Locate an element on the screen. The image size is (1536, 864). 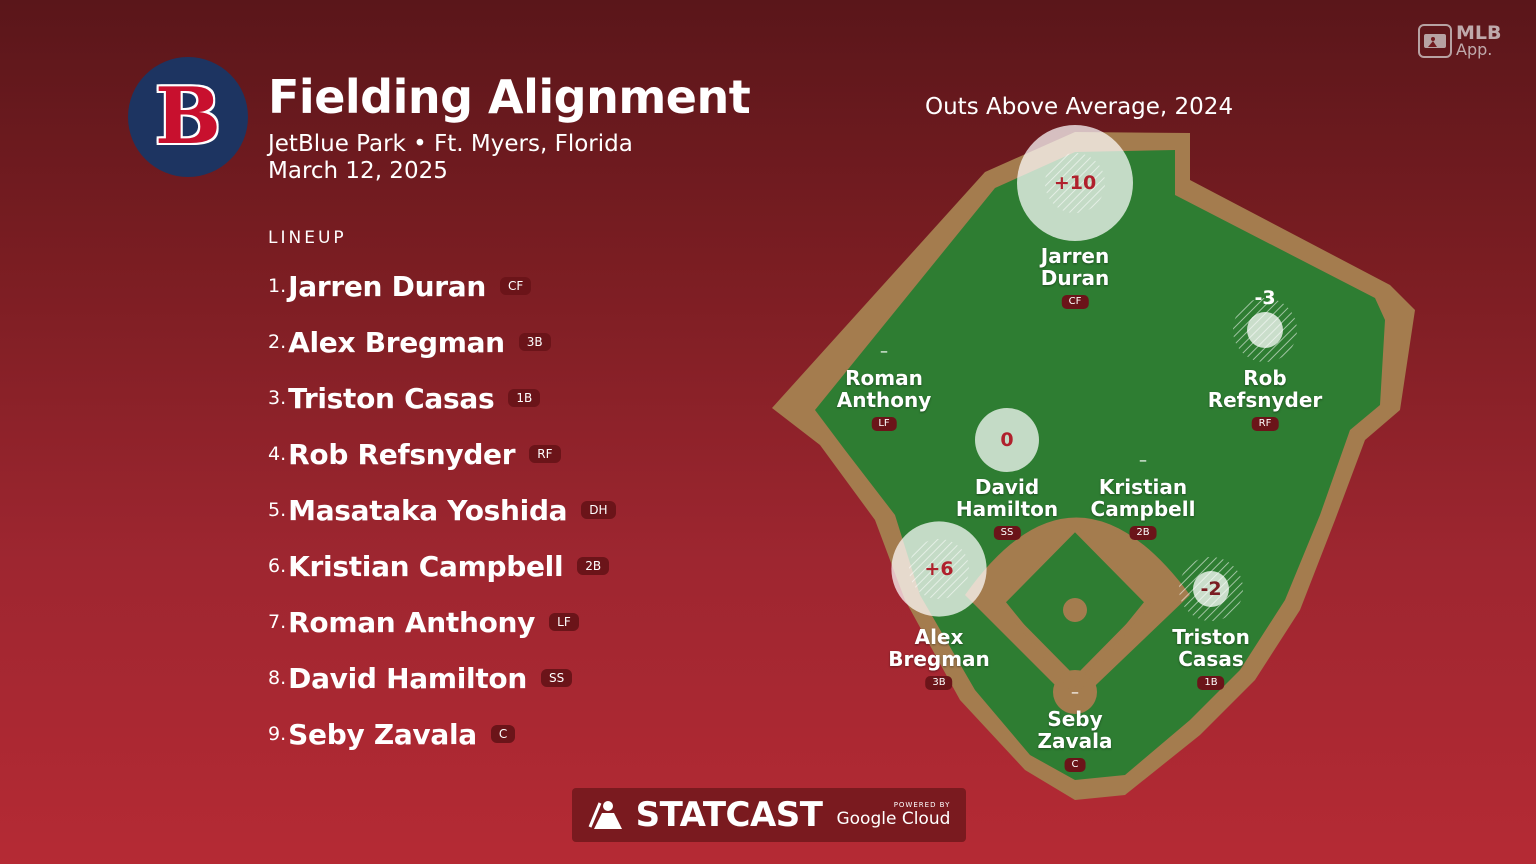
lineup-player-name: Kristian Campbell is located at coordinates (426, 566).